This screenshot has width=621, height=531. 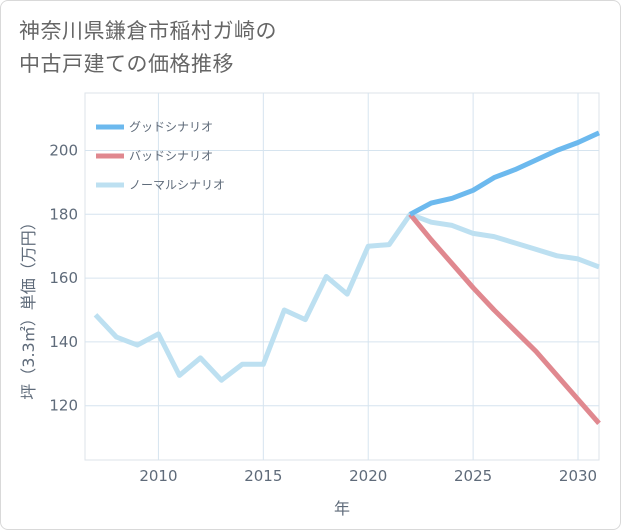 What do you see at coordinates (578, 476) in the screenshot?
I see `x-tick-label: 2030` at bounding box center [578, 476].